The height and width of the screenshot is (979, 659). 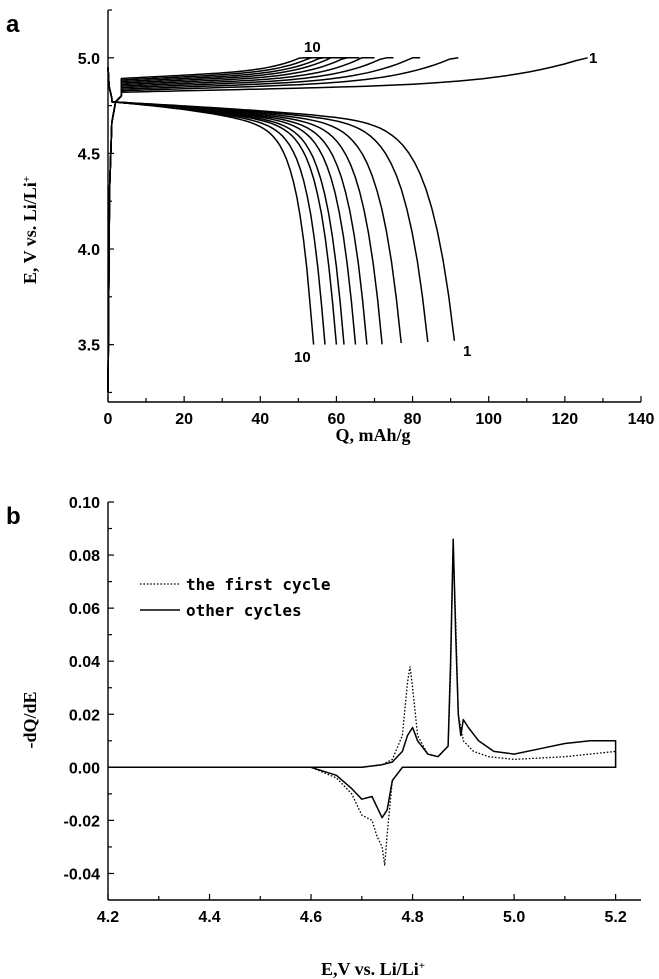 What do you see at coordinates (412, 917) in the screenshot?
I see `x-tick-label: 4.8` at bounding box center [412, 917].